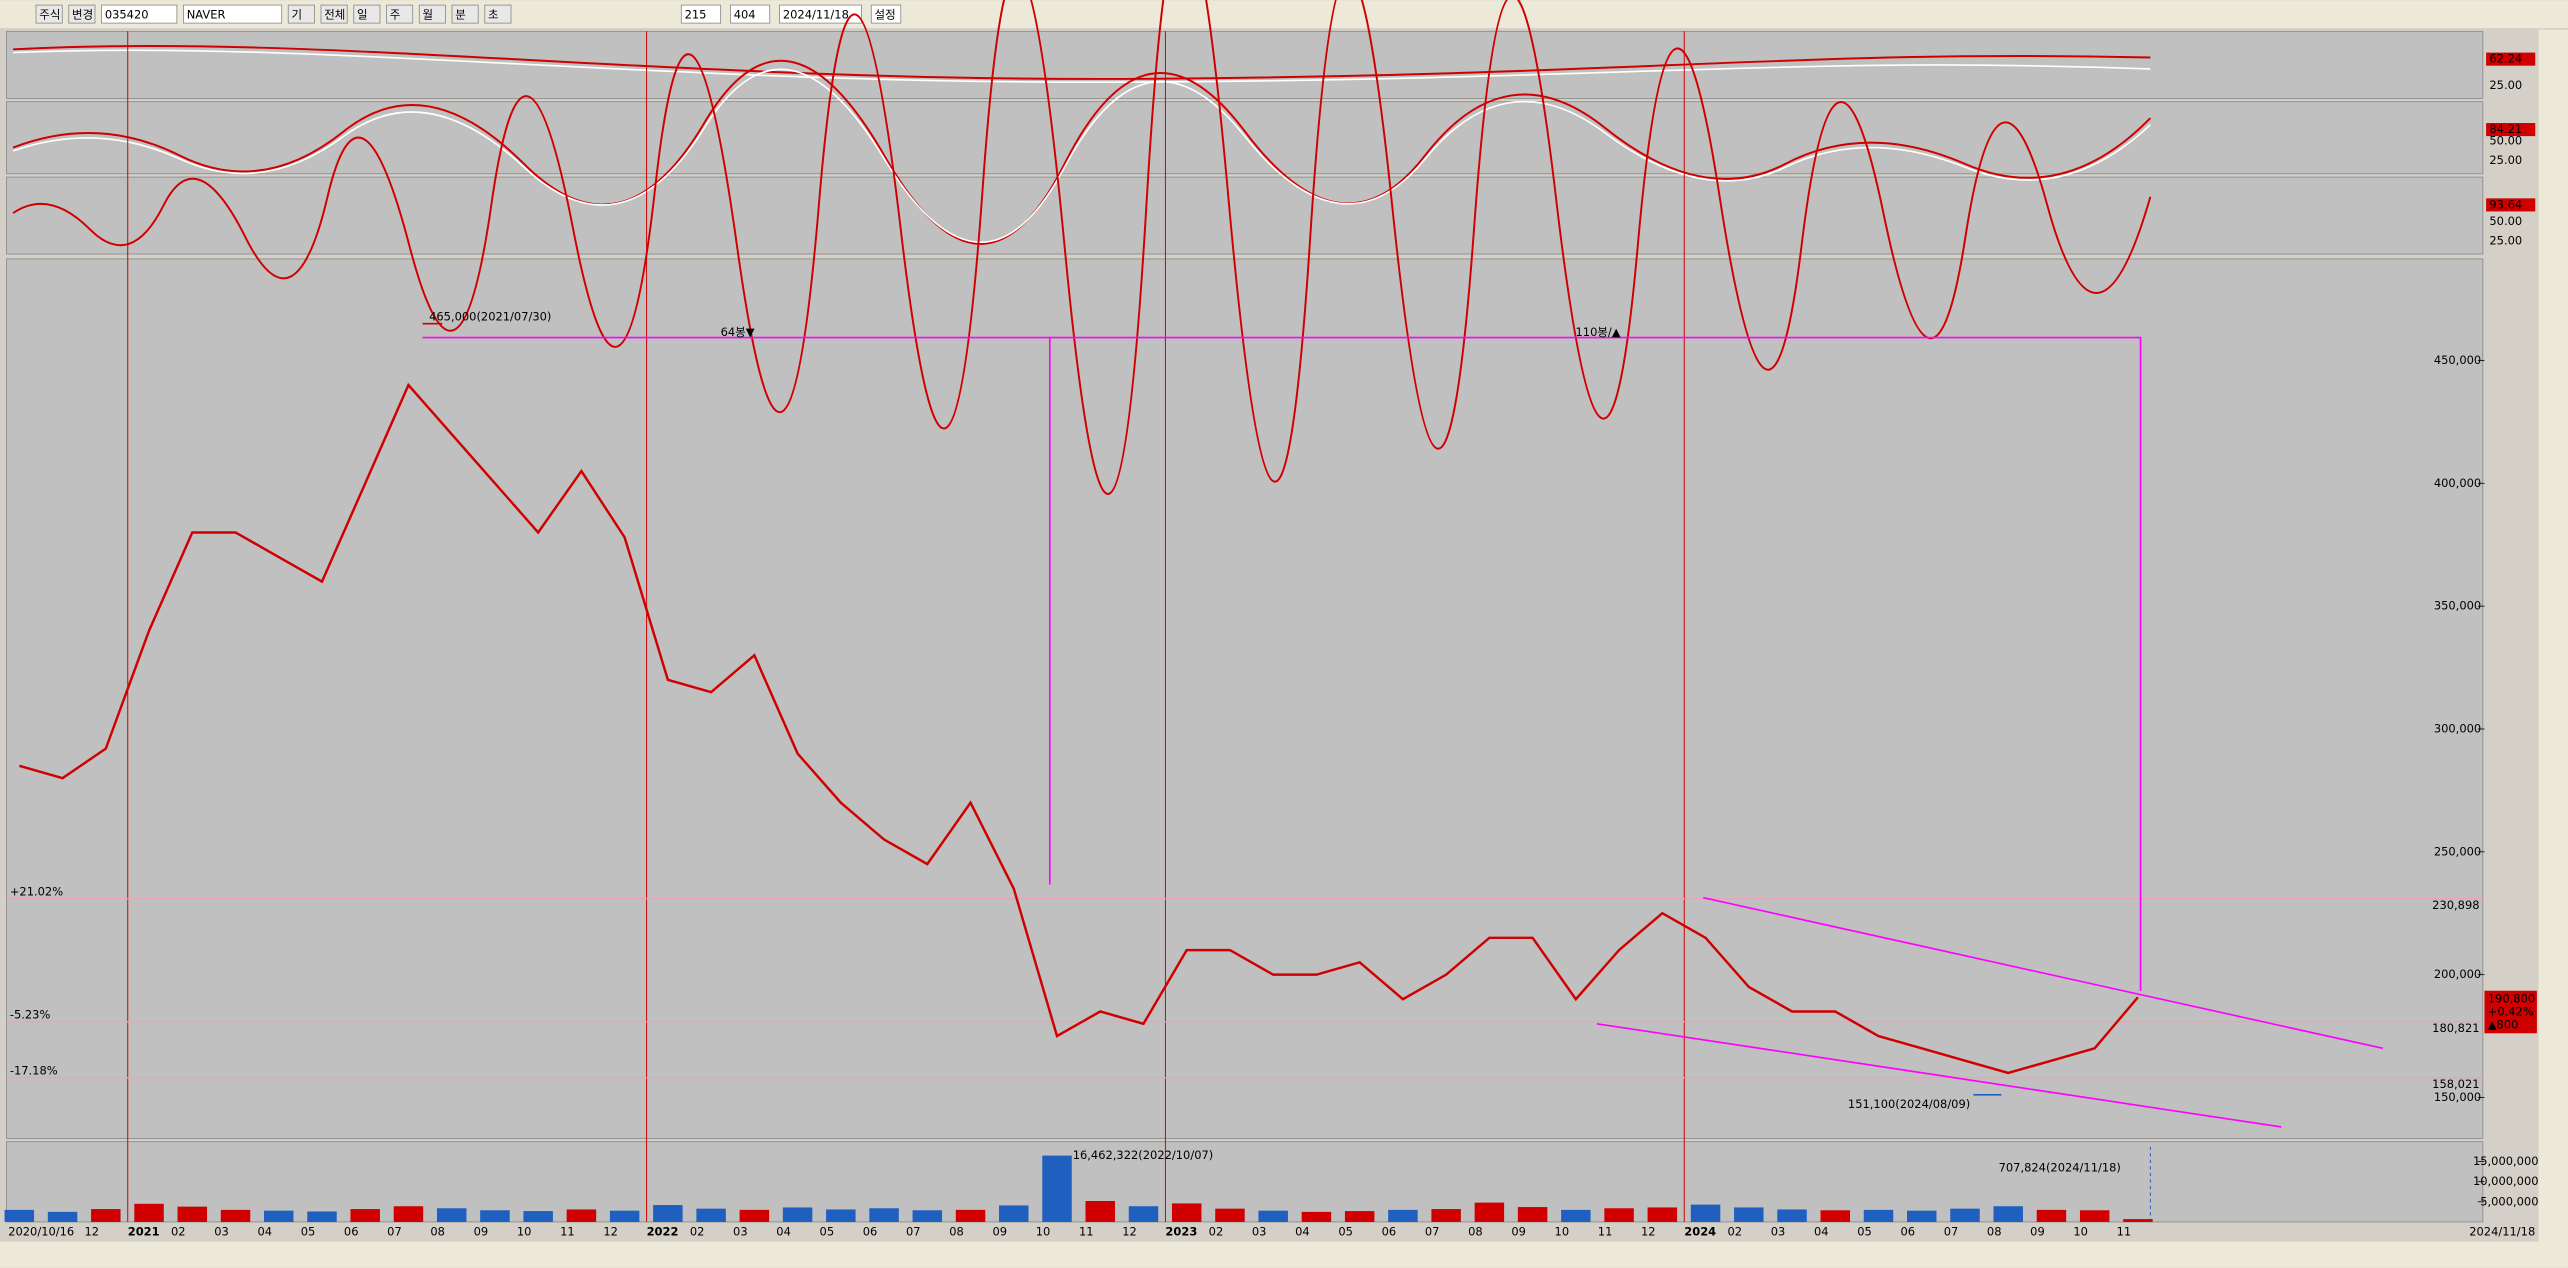 The width and height of the screenshot is (2568, 1268). Describe the element at coordinates (696, 14) in the screenshot. I see `toolbar-label: 215` at that location.